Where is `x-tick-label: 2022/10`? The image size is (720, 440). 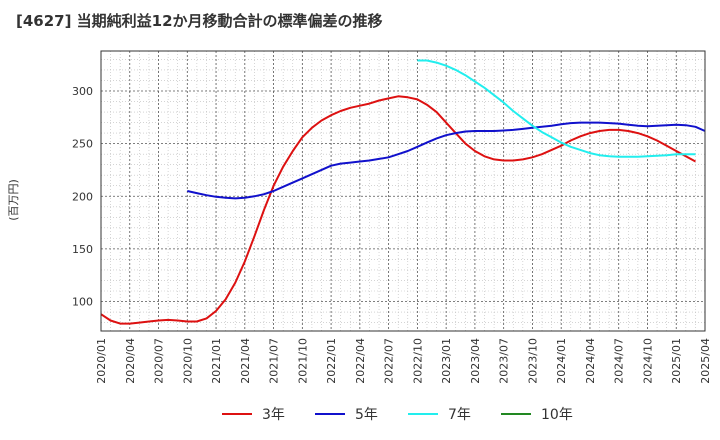 x-tick-label: 2022/10 is located at coordinates (417, 361).